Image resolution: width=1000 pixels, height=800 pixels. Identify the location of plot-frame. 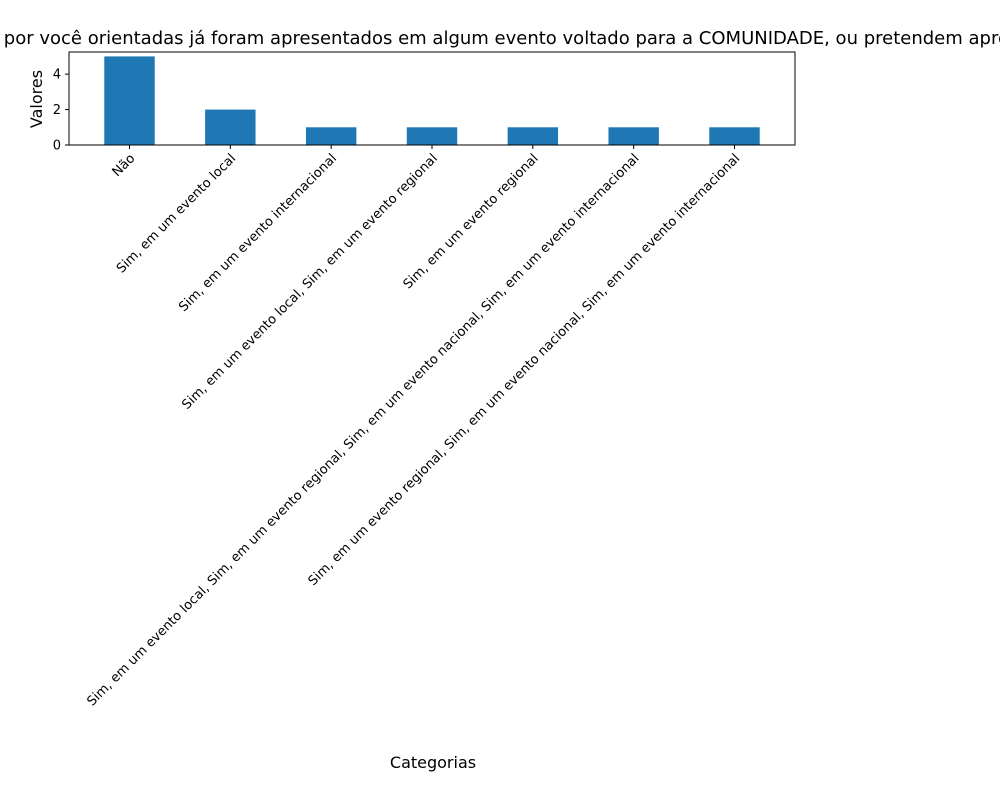
(432, 98).